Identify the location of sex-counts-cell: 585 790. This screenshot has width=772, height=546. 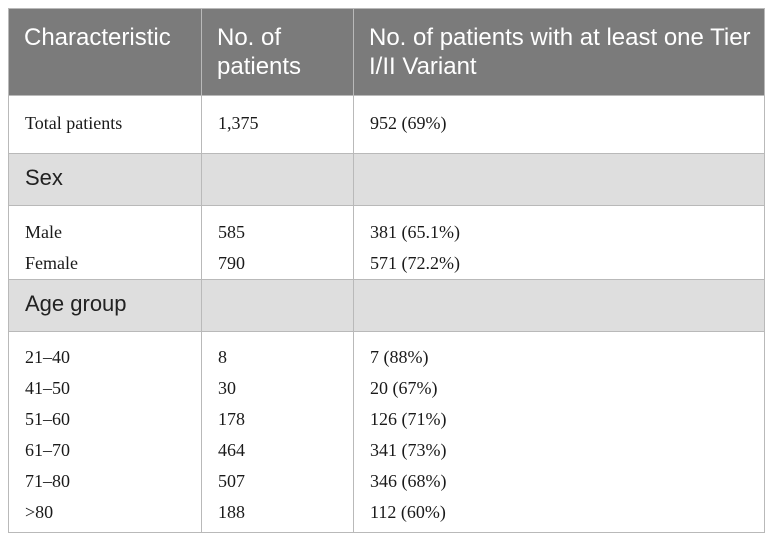
(277, 242).